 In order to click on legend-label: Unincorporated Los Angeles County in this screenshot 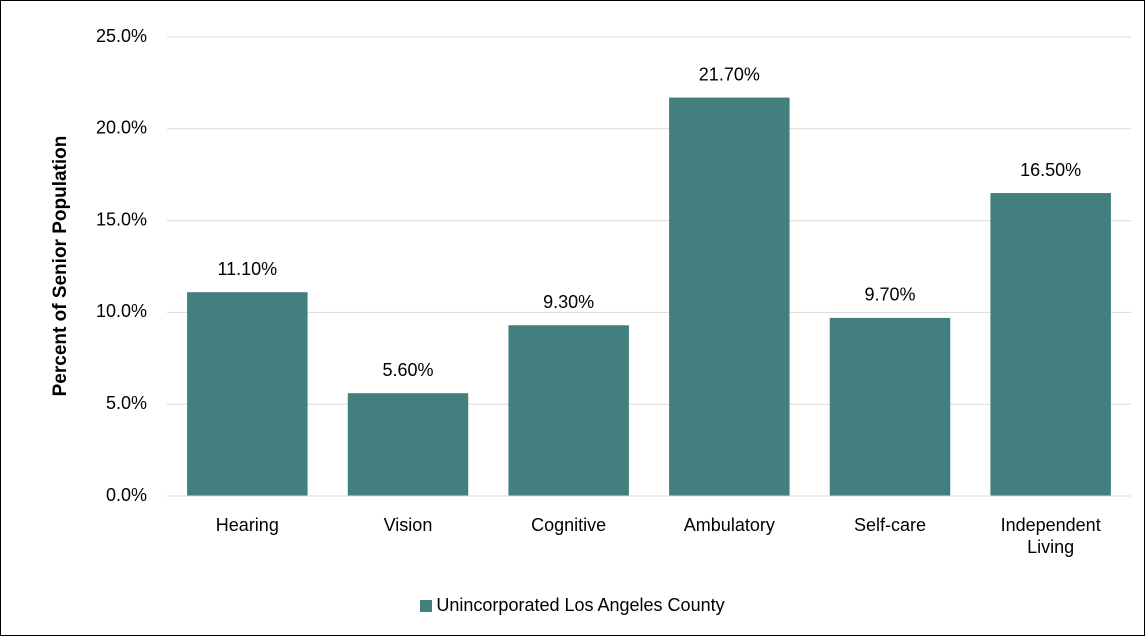, I will do `click(580, 605)`.